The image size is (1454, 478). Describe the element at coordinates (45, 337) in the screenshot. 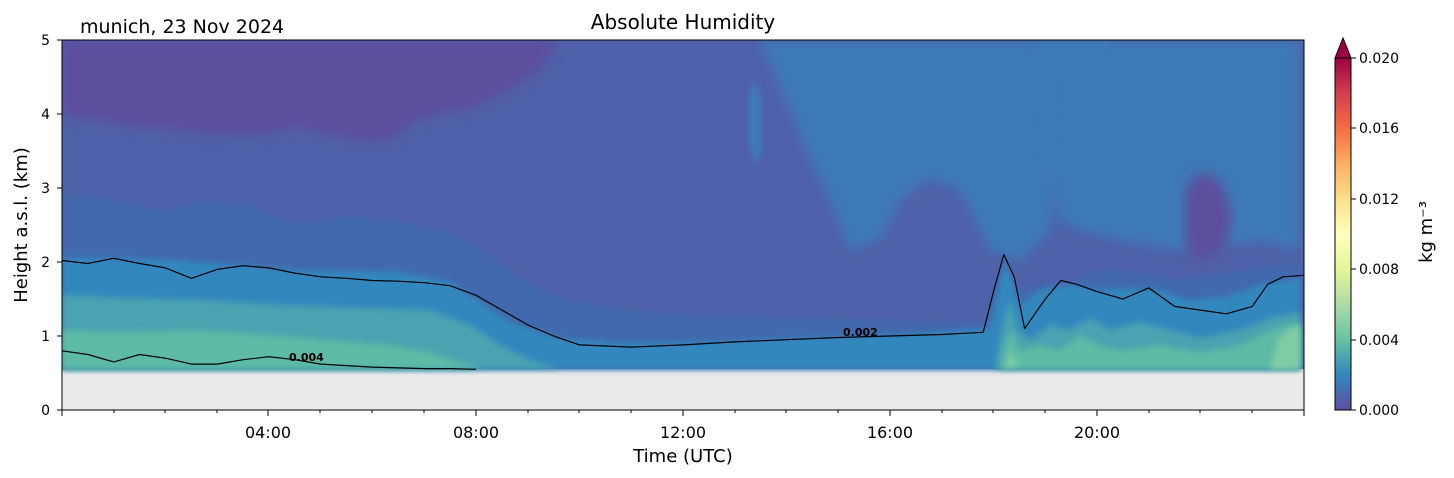

I see `y-tick-label: 1` at that location.